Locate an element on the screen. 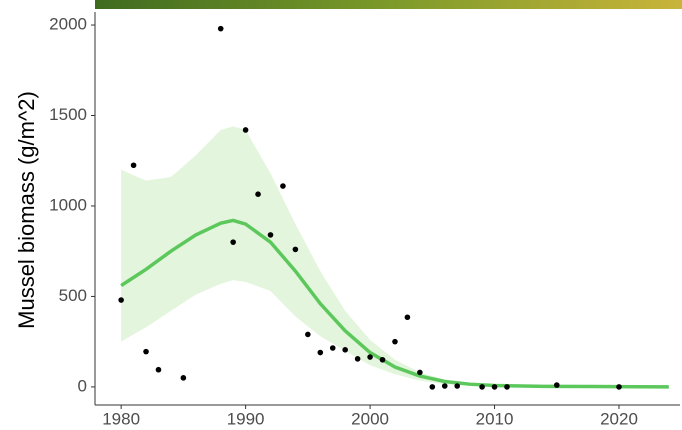 The height and width of the screenshot is (430, 682). y-tick-label: 1000 is located at coordinates (68, 204).